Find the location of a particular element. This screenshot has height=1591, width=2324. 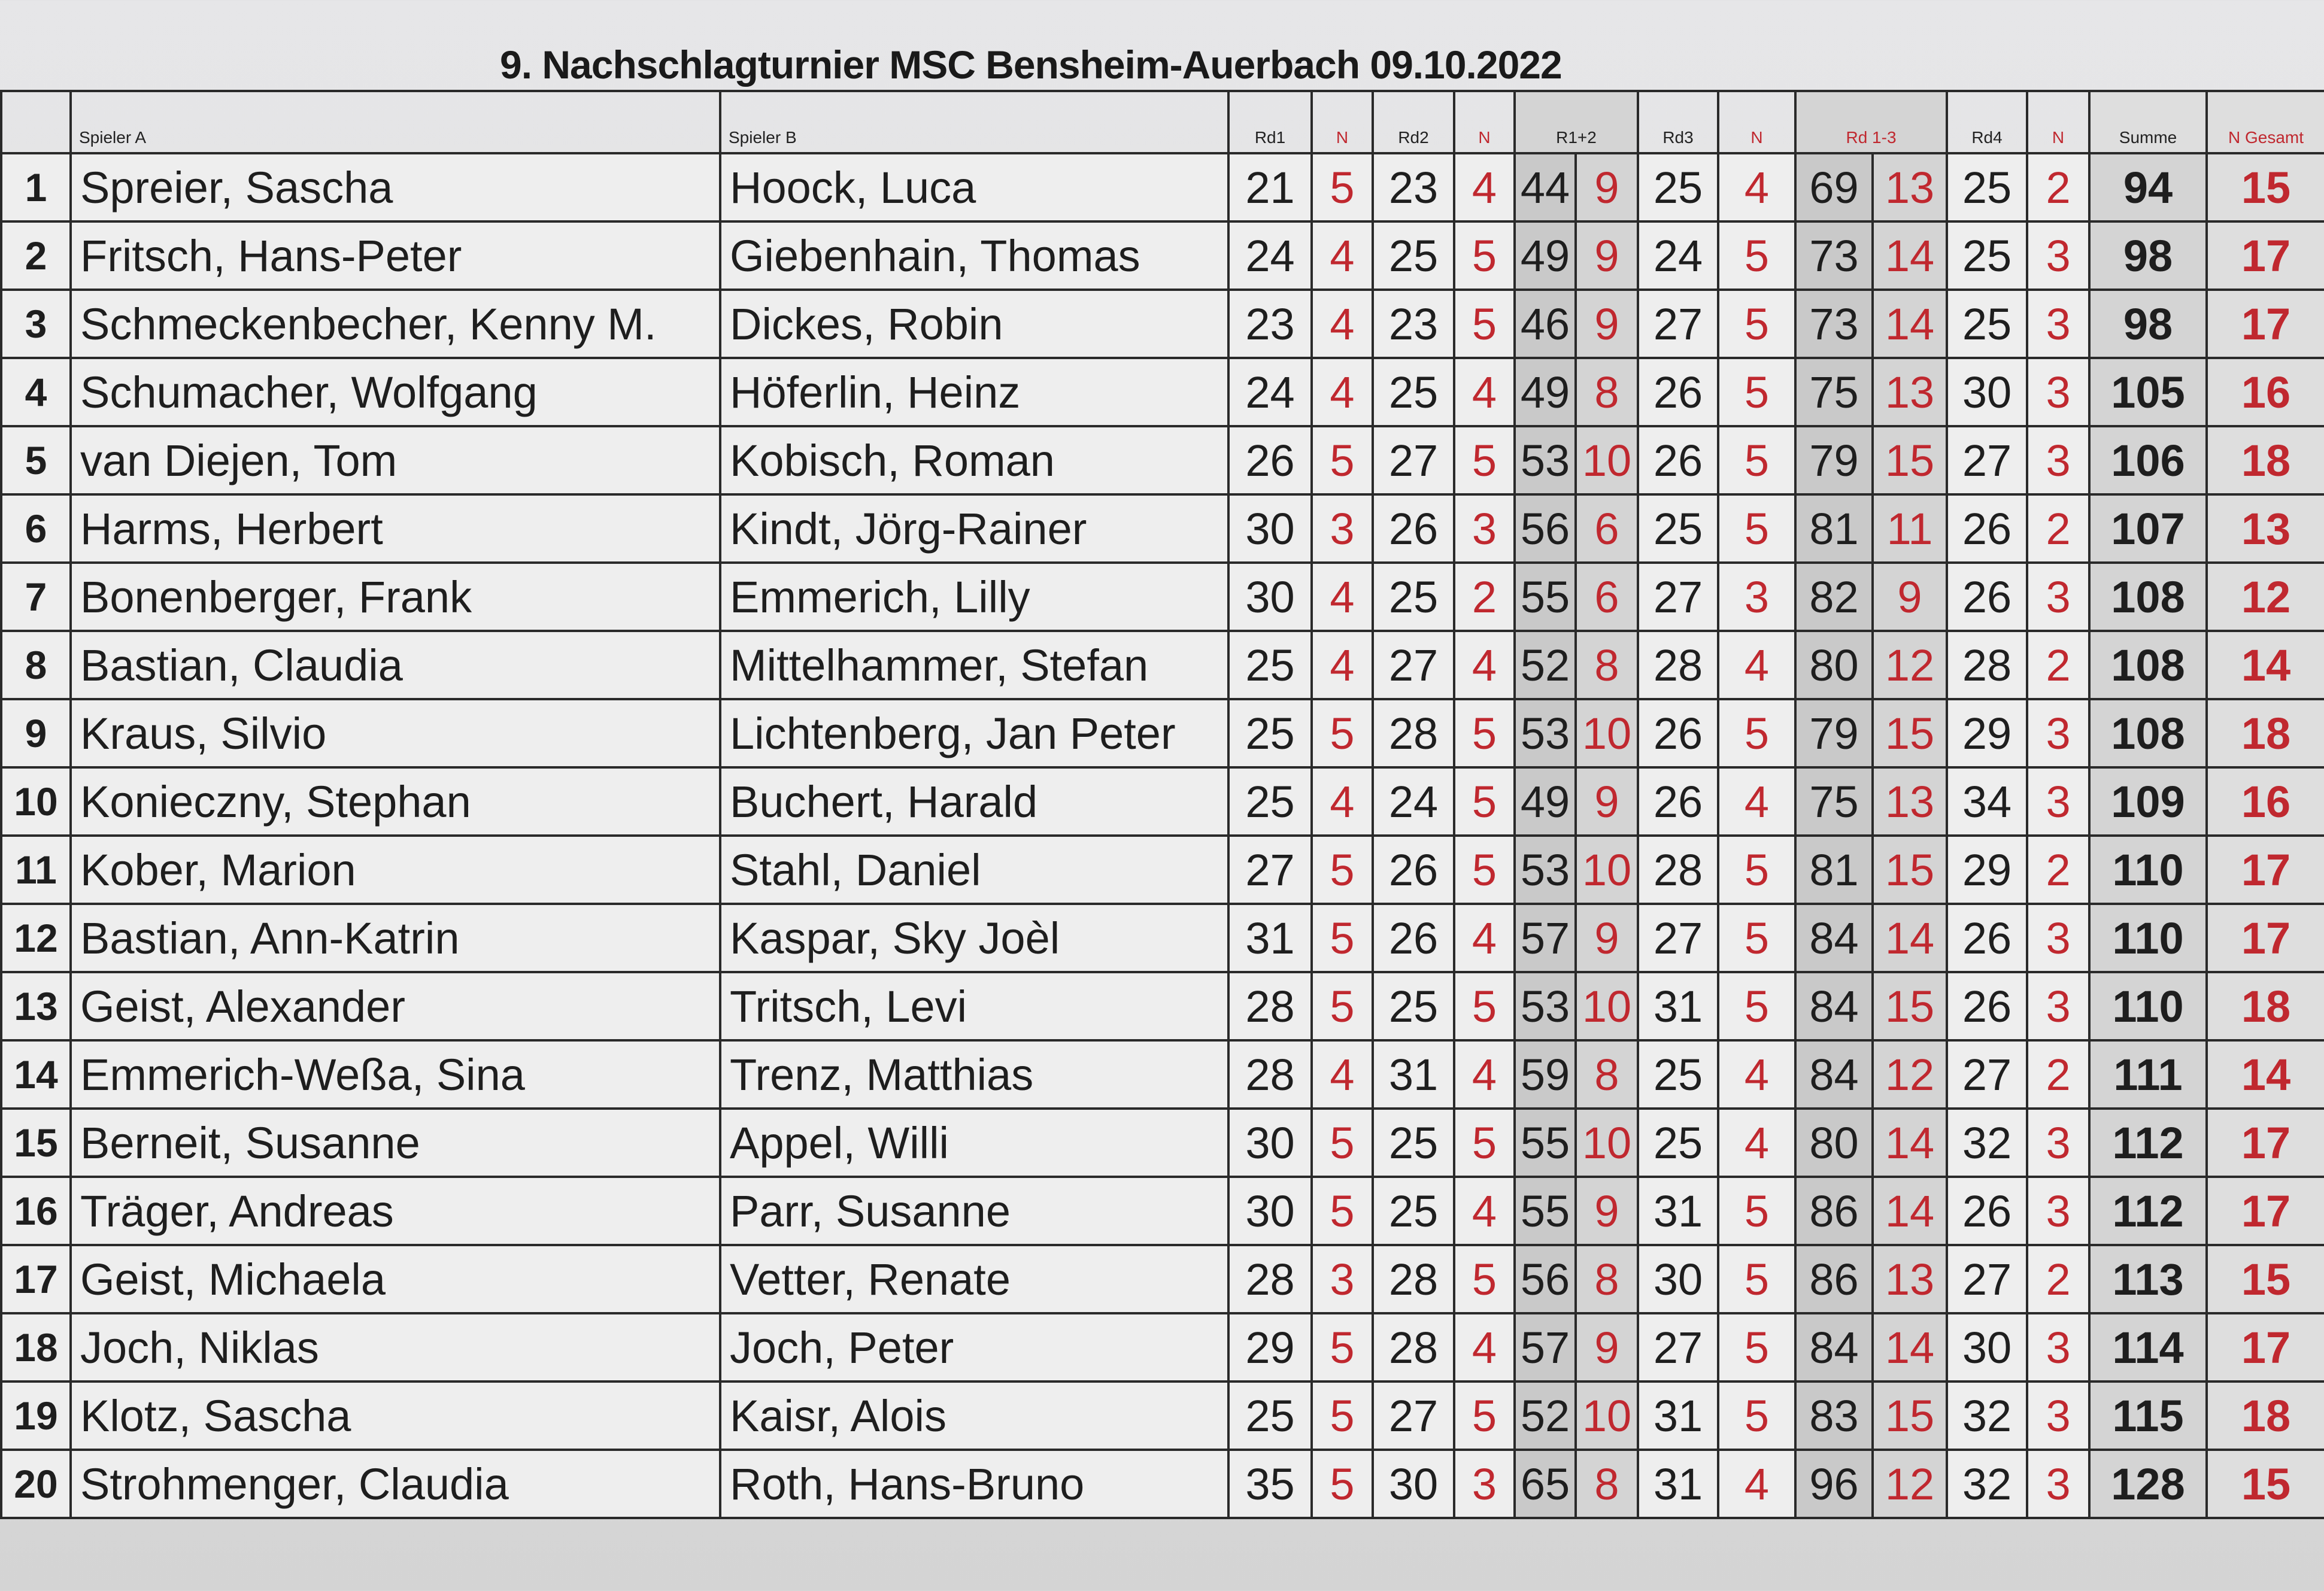

cell-nr: 1 is located at coordinates (36, 187).